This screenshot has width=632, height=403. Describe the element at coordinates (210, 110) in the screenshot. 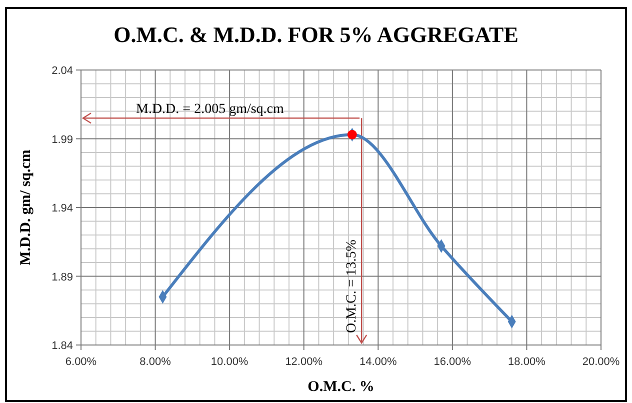

I see `ref-line-label: M.D.D. = 2.005 gm/sq.cm` at that location.